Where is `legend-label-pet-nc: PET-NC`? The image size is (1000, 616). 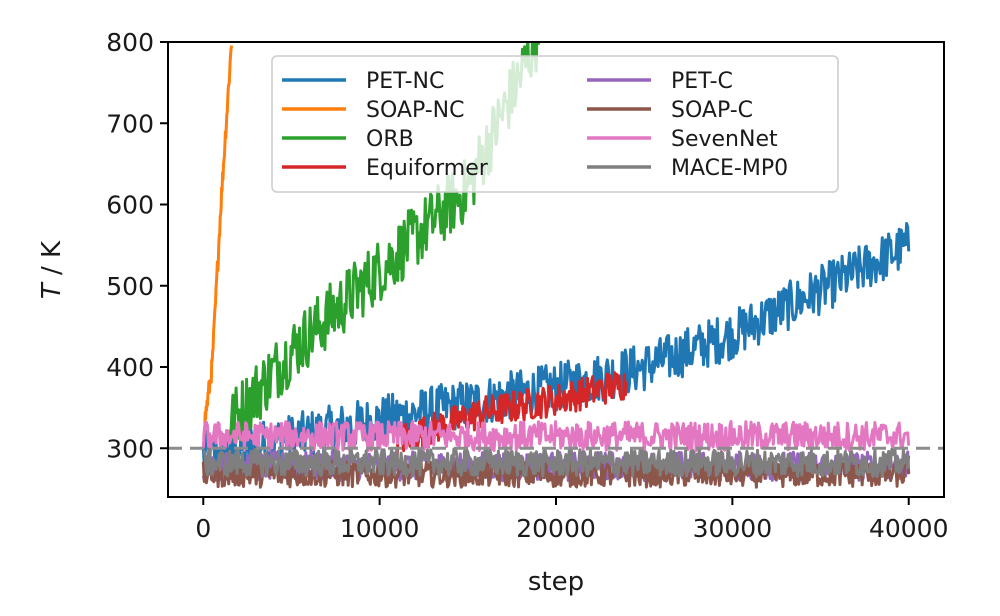 legend-label-pet-nc: PET-NC is located at coordinates (405, 81).